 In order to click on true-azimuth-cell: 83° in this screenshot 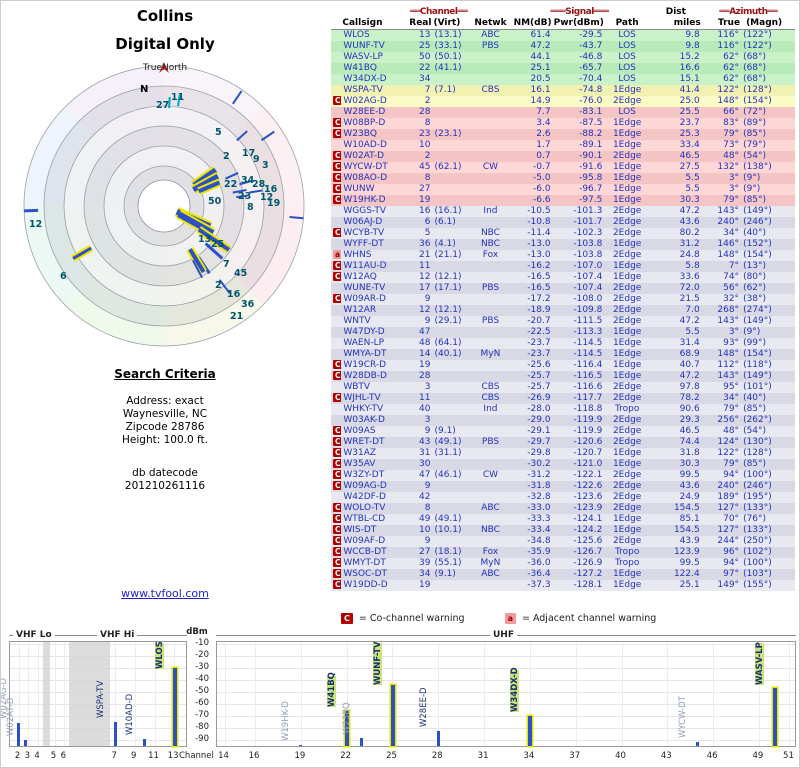, I will do `click(731, 123)`.